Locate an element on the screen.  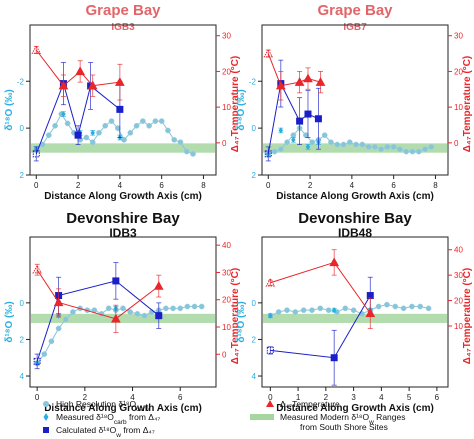
y-axis-left: -2 0 2 is located at coordinates (255, 128).